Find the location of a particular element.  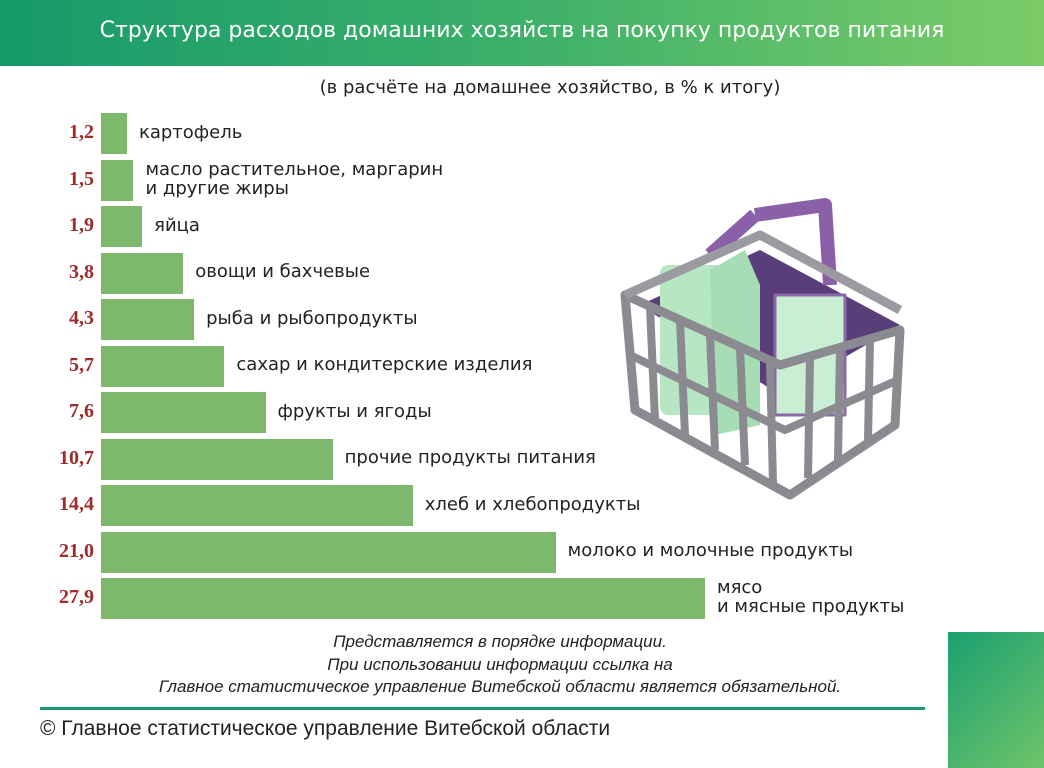

category-label: молоко и молочные продукты is located at coordinates (710, 550).